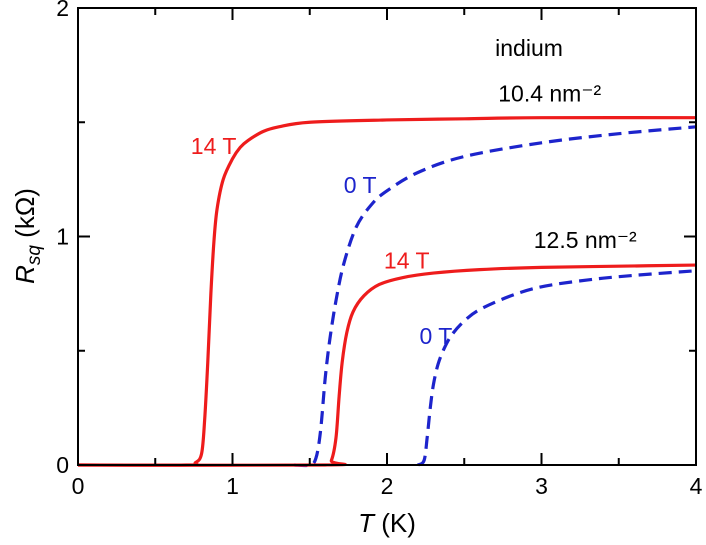 This screenshot has width=706, height=545. Describe the element at coordinates (360, 185) in the screenshot. I see `annotation-label-0T-a: 0 T` at that location.